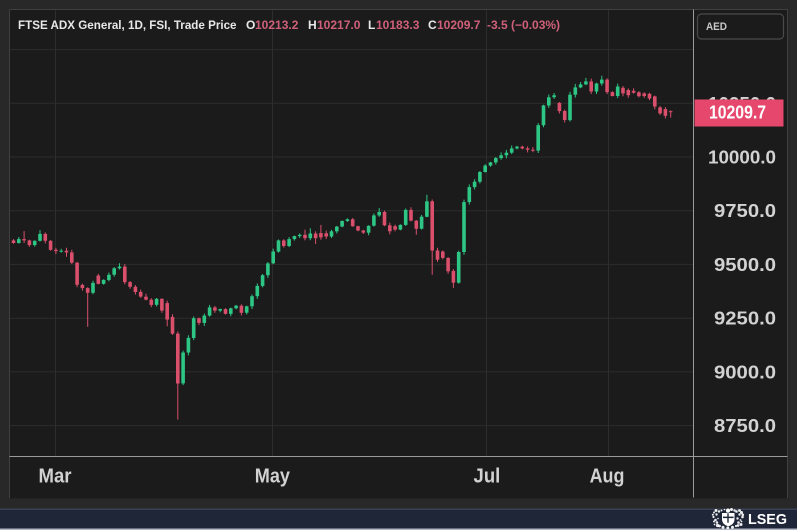  Describe the element at coordinates (398, 25) in the screenshot. I see `svg-text: 10183.3` at that location.